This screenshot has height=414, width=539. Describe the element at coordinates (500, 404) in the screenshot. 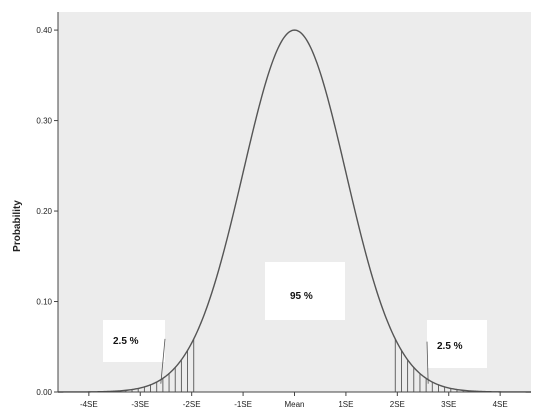

I see `x-tick-label: 4SE` at that location.